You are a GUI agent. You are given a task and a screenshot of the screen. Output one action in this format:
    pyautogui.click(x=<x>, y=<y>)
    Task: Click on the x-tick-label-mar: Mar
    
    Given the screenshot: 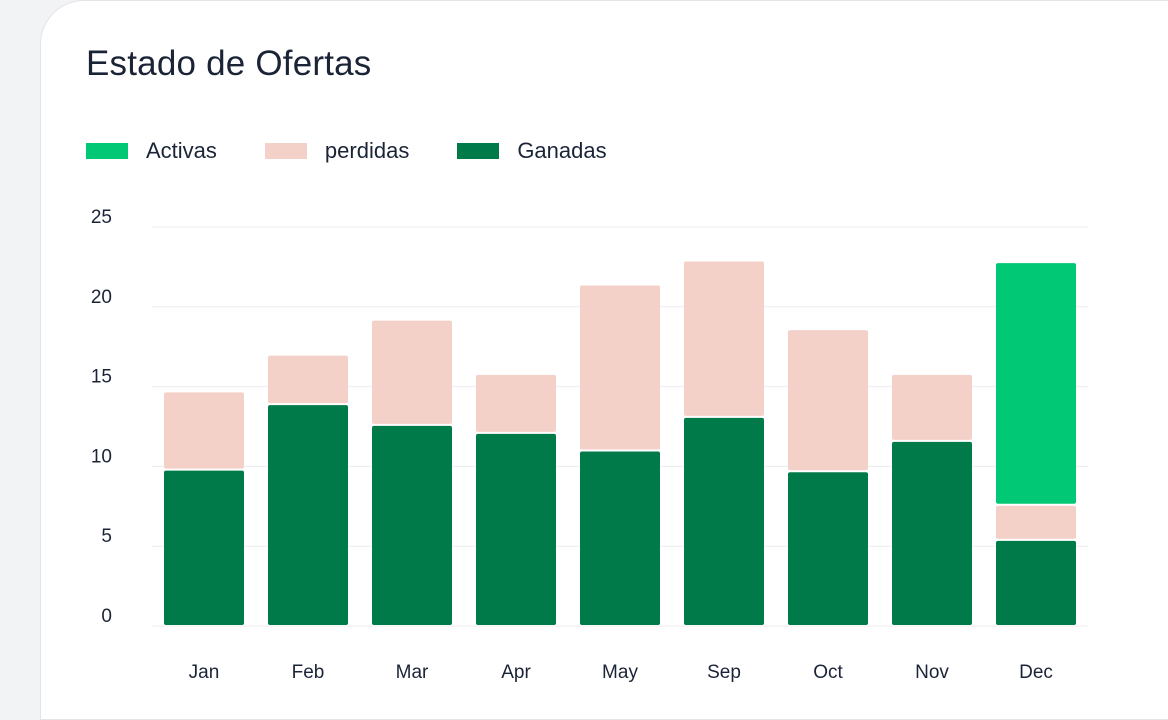 What is the action you would take?
    pyautogui.click(x=412, y=672)
    